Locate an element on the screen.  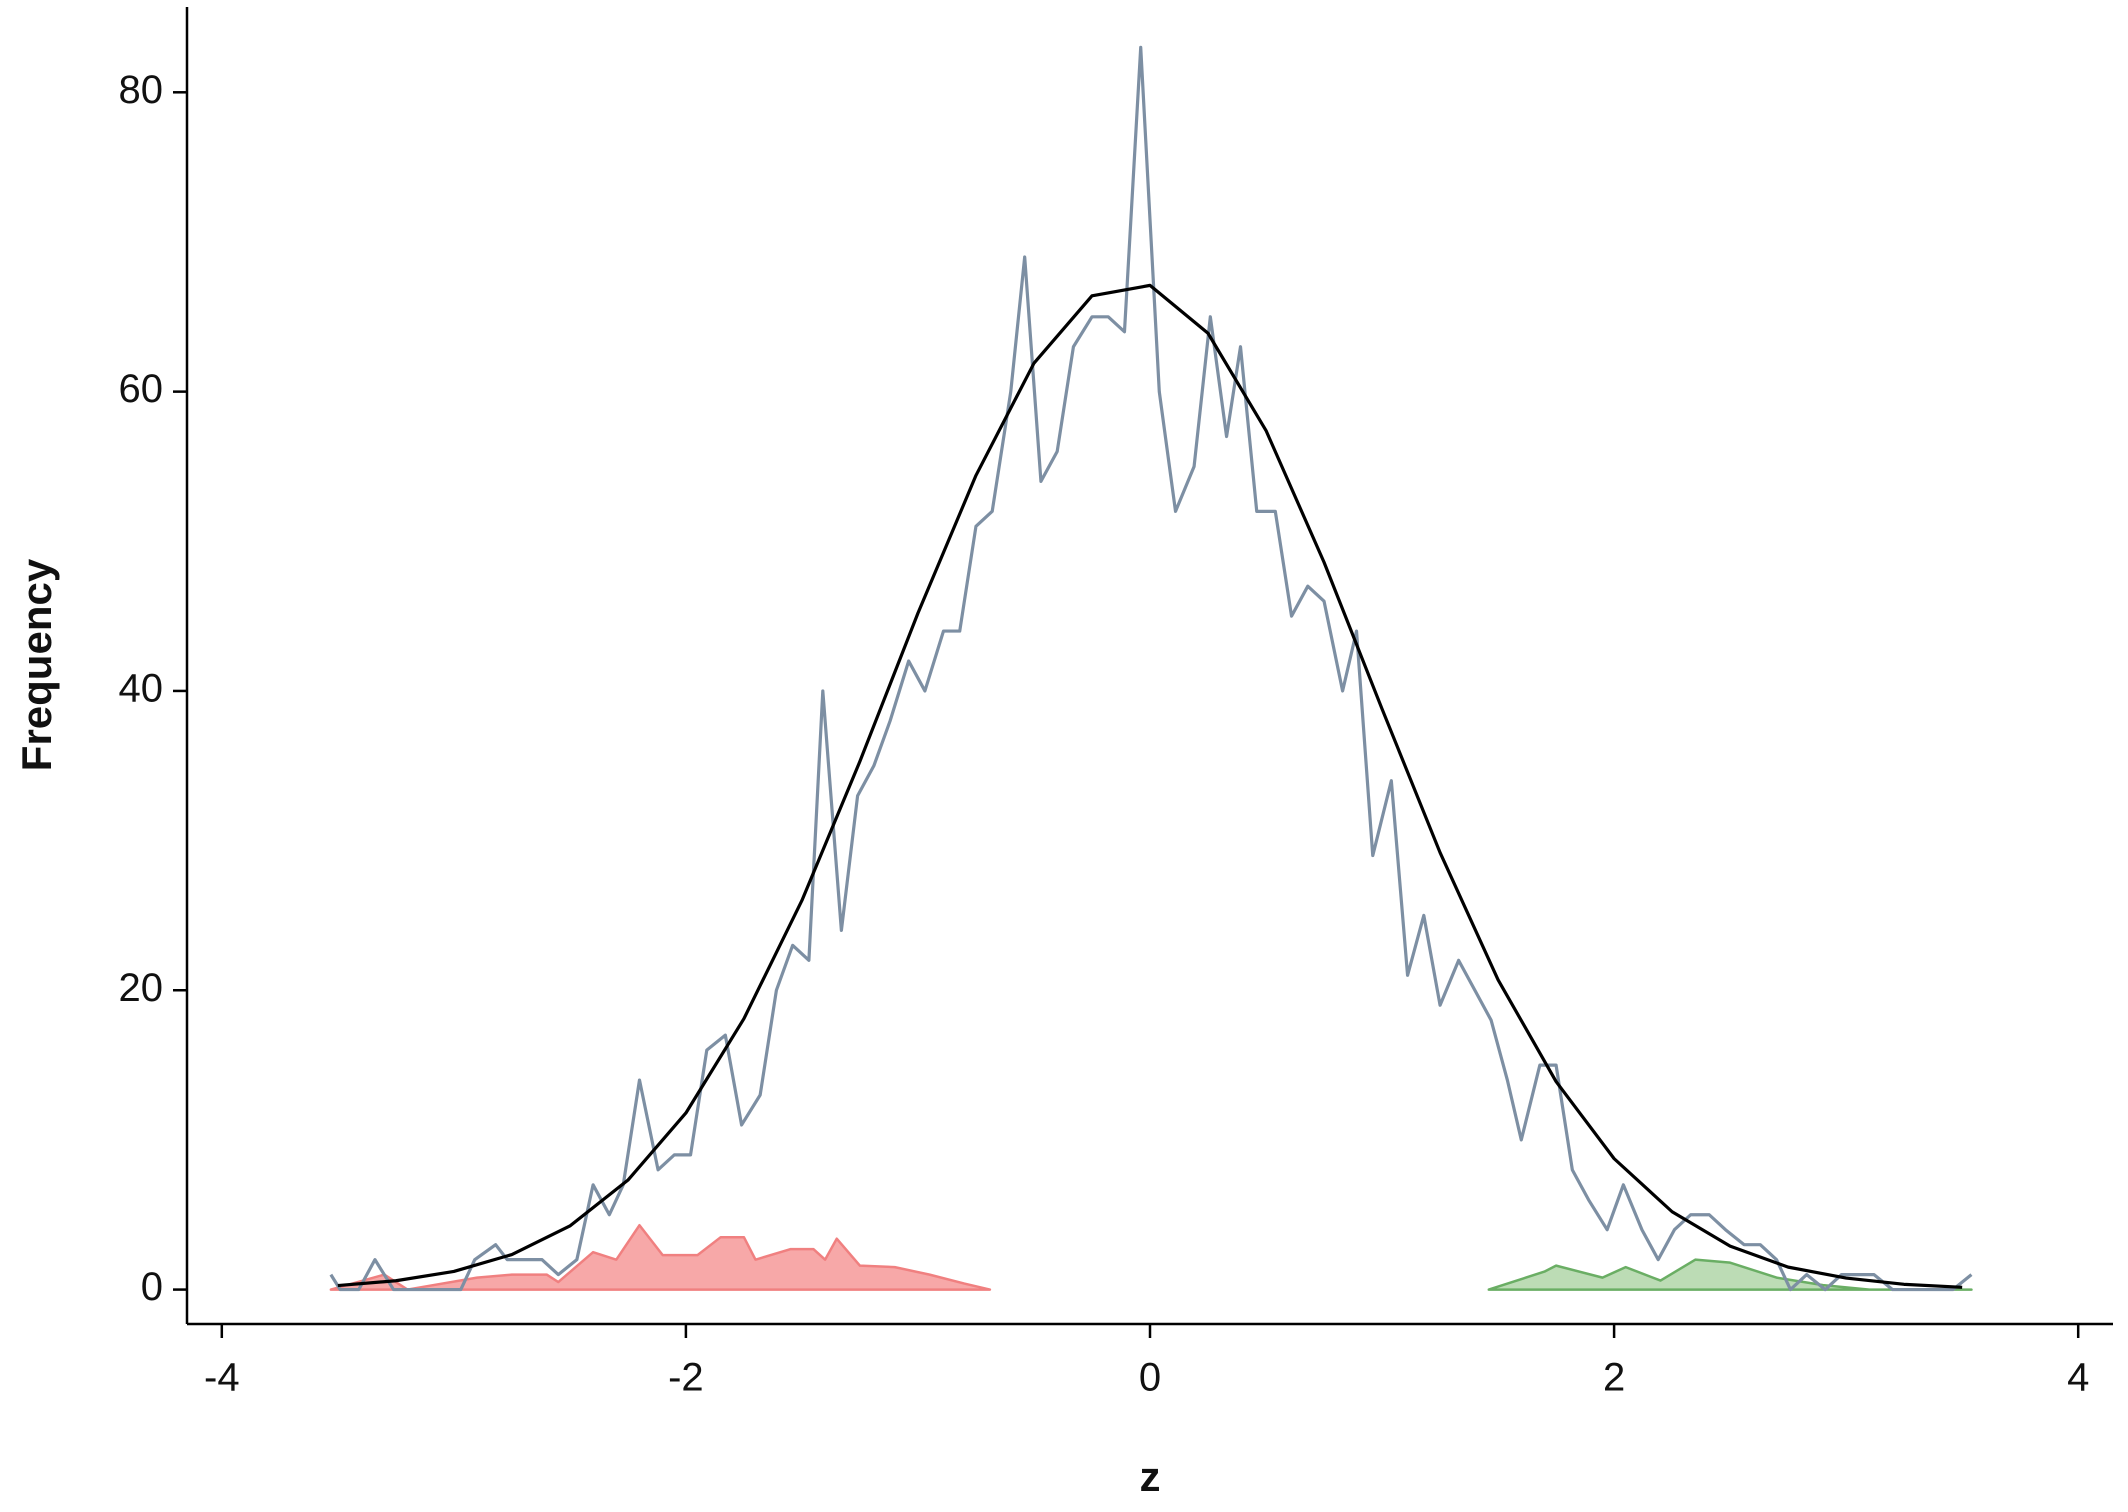
x-tick-label: 0 is located at coordinates (1150, 1378).